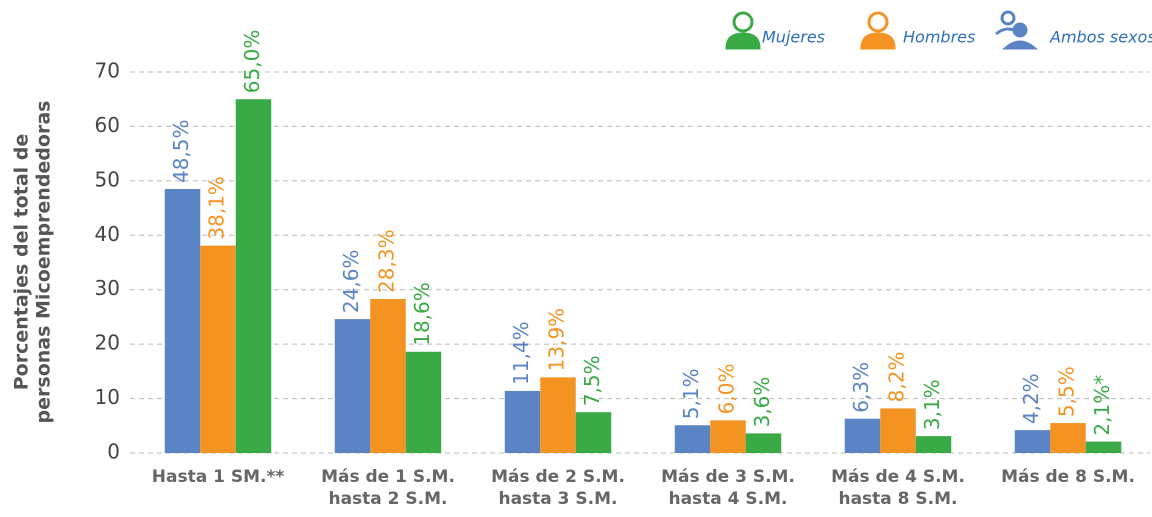  I want to click on value-label: 7,5%, so click(592, 380).